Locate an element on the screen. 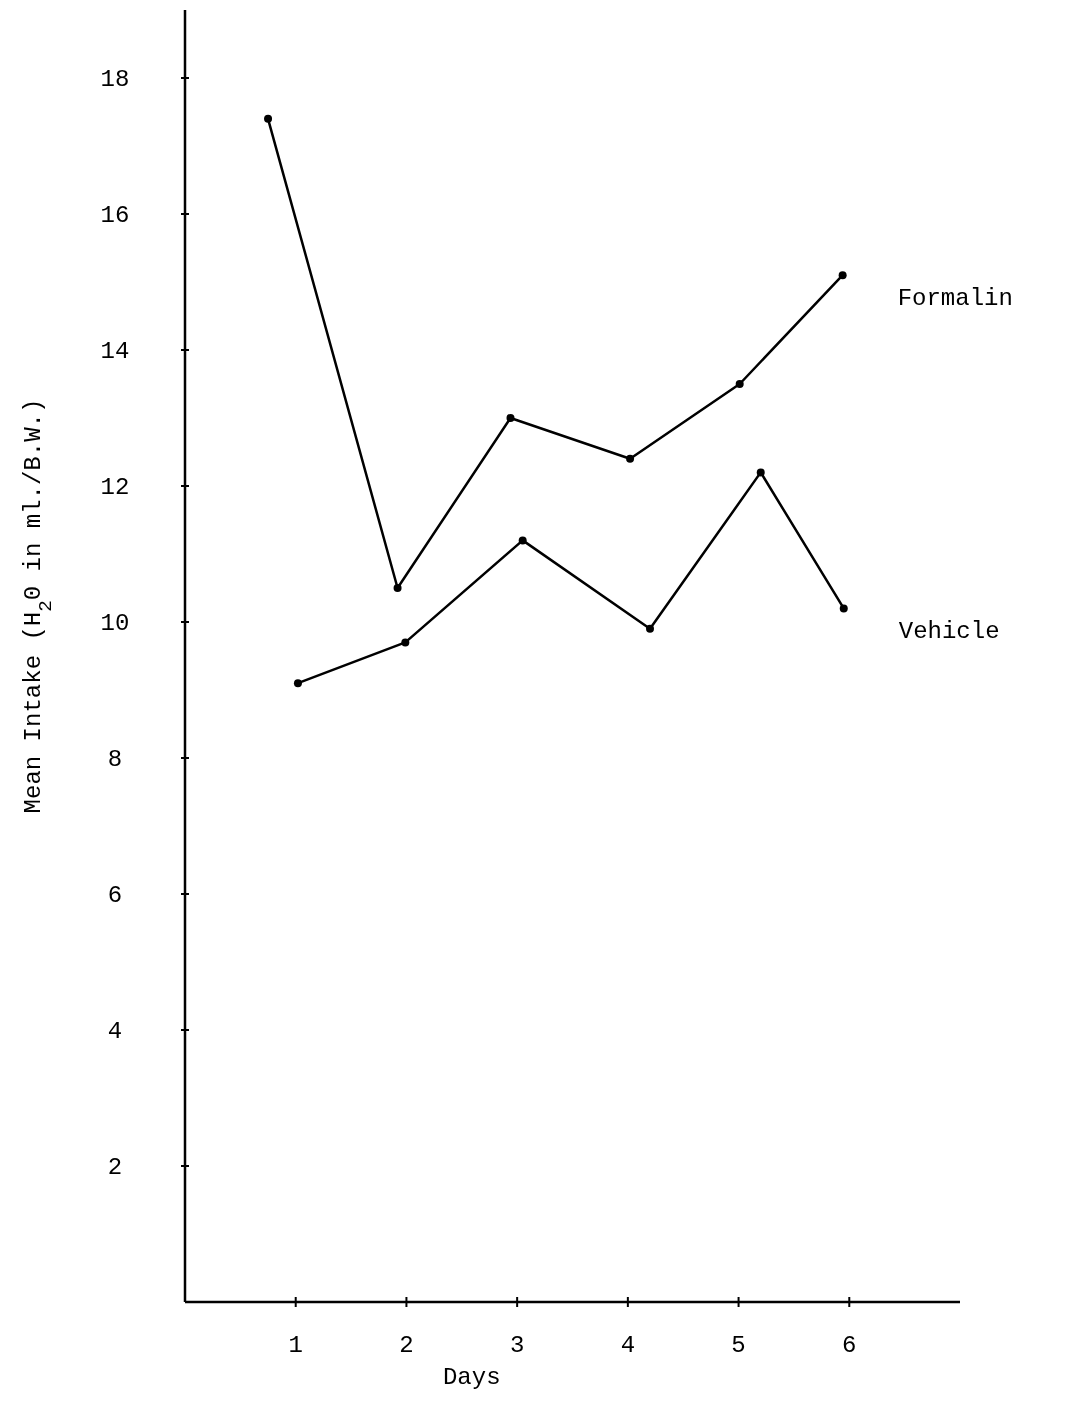 Image resolution: width=1073 pixels, height=1406 pixels. x-tick-label: 5 is located at coordinates (738, 1345).